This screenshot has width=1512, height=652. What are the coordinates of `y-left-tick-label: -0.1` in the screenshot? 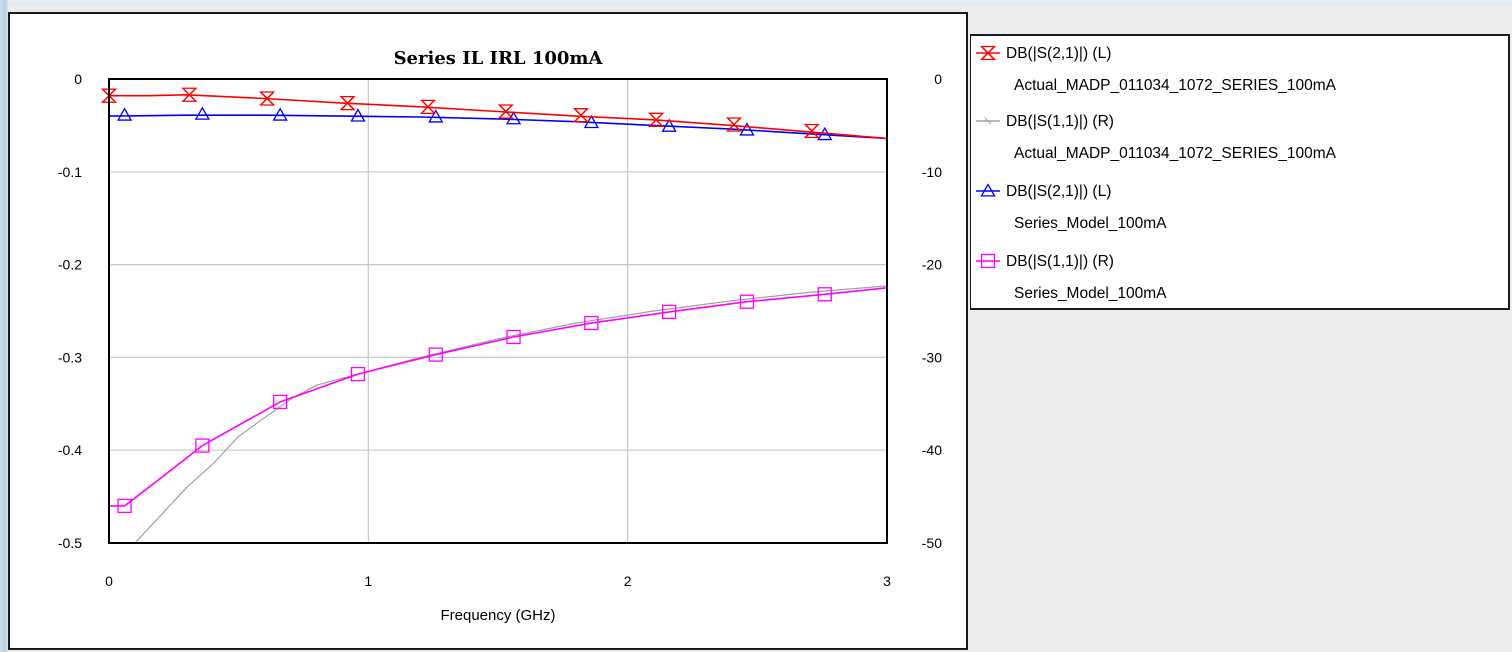 It's located at (70, 172).